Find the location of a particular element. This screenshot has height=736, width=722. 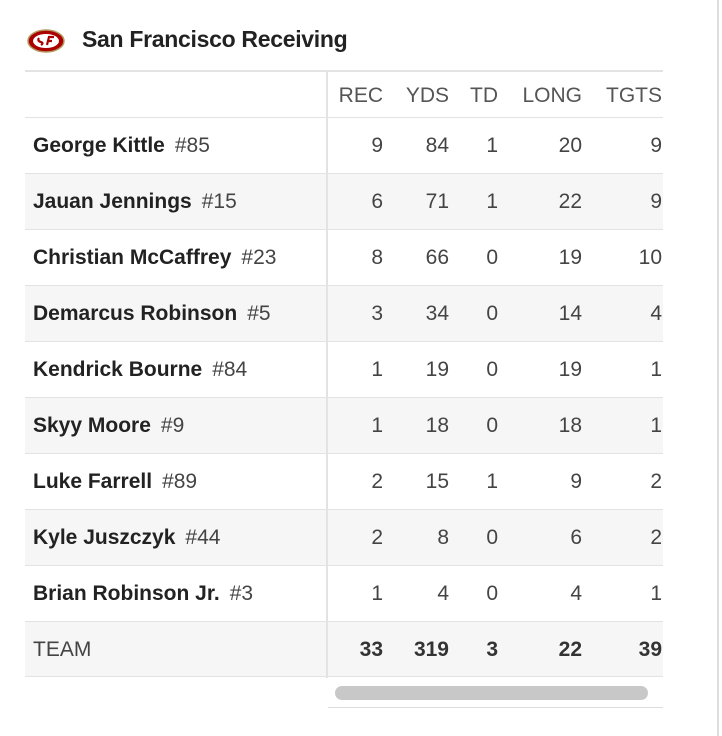

stat-cell: 20 is located at coordinates (570, 145).